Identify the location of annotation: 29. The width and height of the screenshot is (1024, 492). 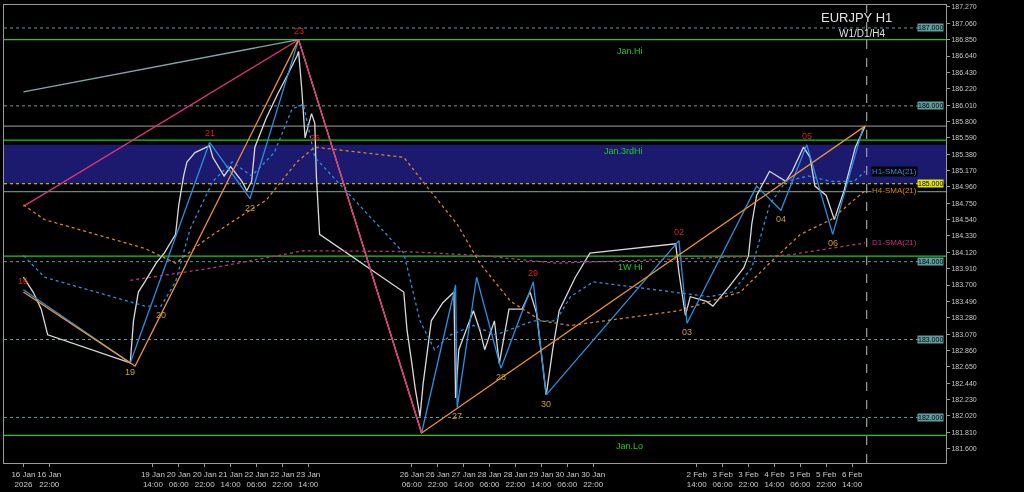
(533, 273).